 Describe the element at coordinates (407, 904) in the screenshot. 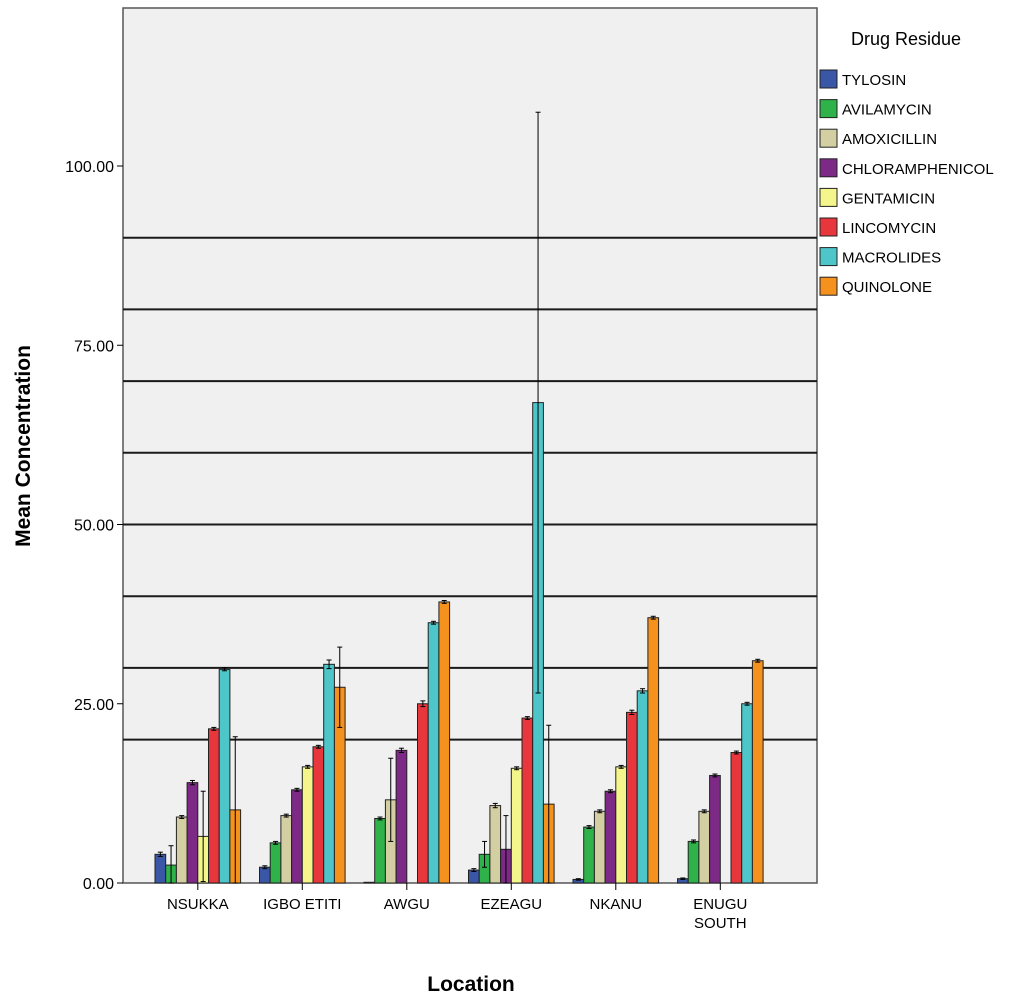

I see `x-tick-label: AWGU` at that location.